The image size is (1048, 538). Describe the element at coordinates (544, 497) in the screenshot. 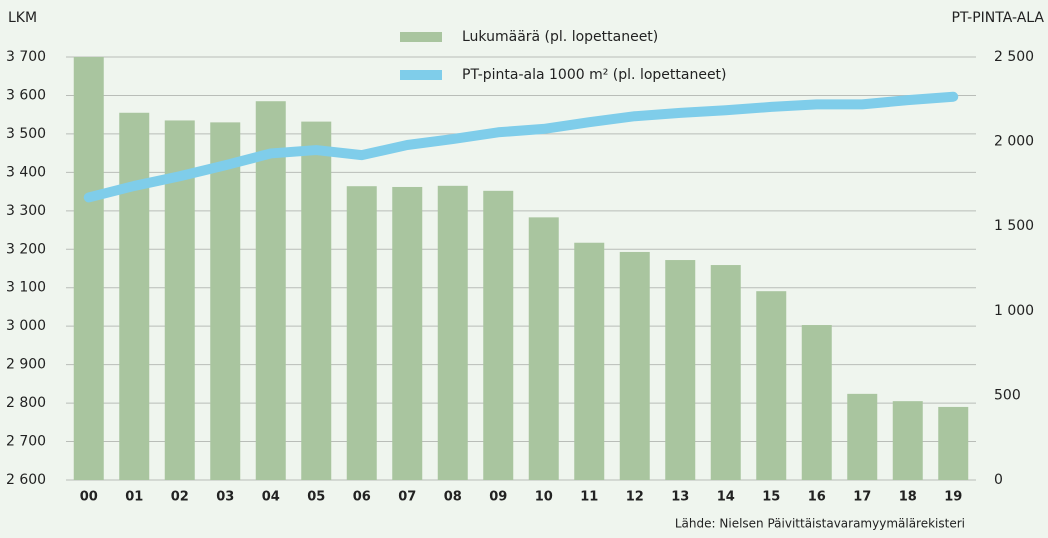

I see `x-tick-label: 10` at that location.